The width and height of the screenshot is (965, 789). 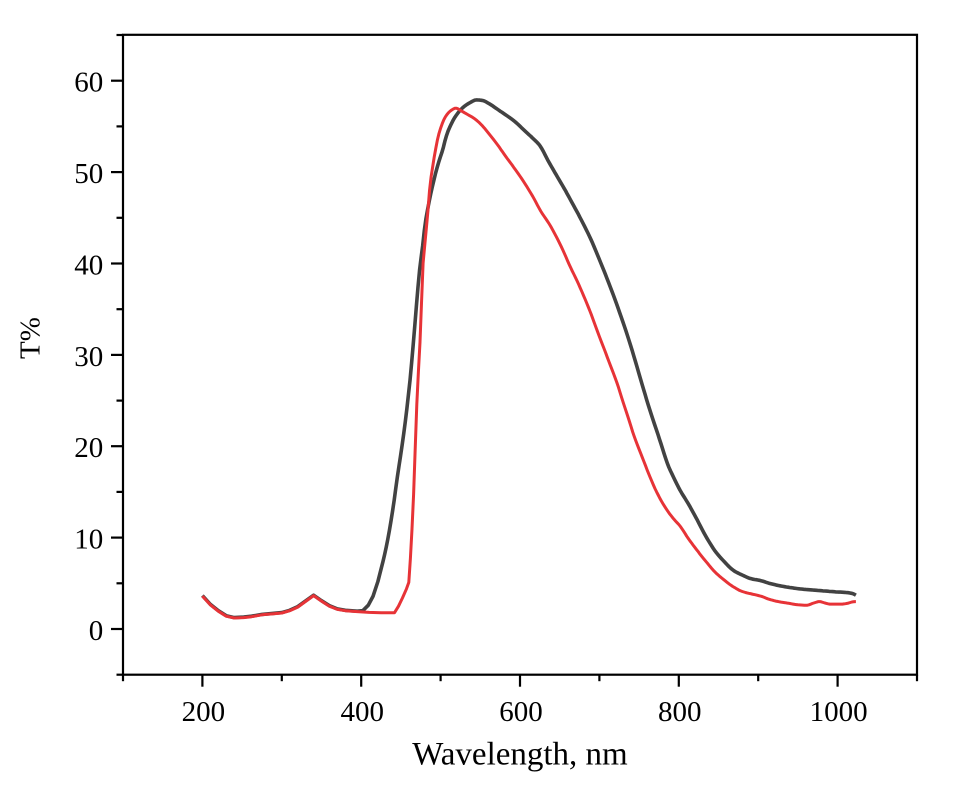 What do you see at coordinates (839, 712) in the screenshot?
I see `svg-text: 1000` at bounding box center [839, 712].